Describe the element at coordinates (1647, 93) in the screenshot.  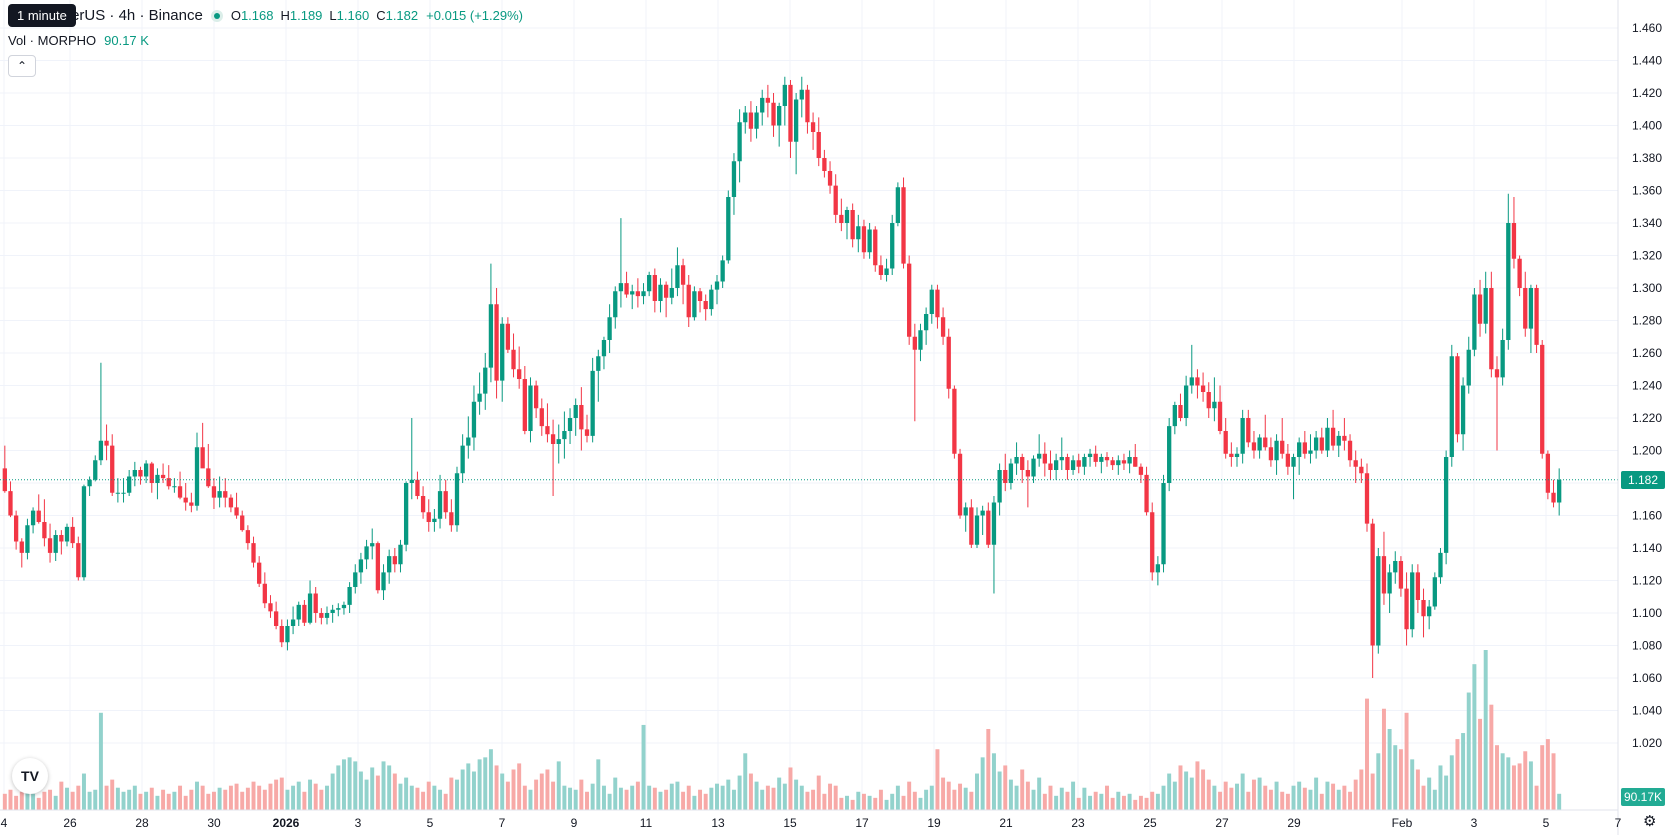
I see `price-tick-label: 1.420` at that location.